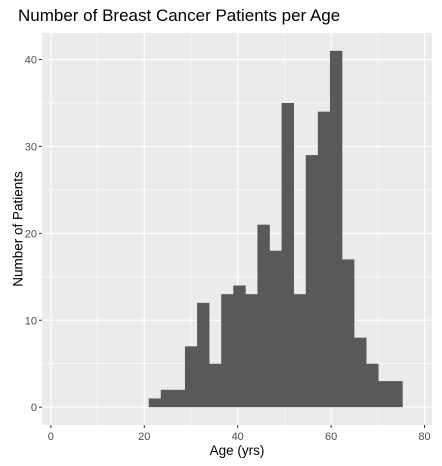 The width and height of the screenshot is (442, 466). I want to click on x-axis-ticks: 0 20 40 60 80, so click(239, 434).